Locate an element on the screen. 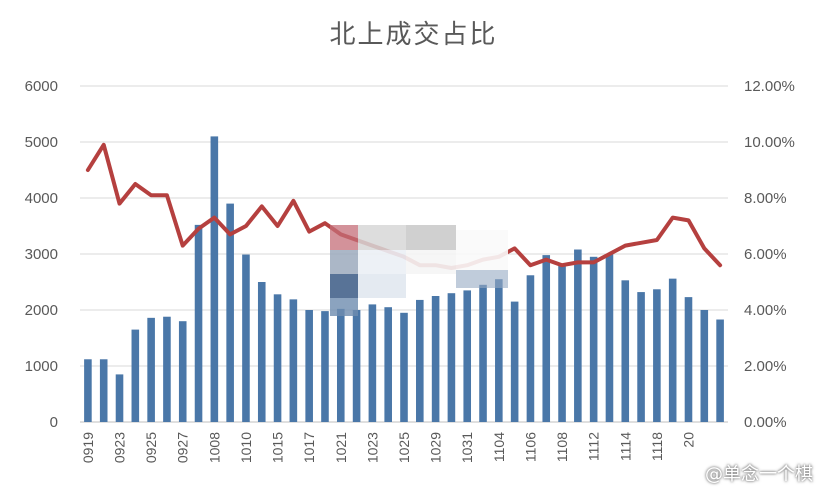 The width and height of the screenshot is (827, 500). x-tick-label: 1029 is located at coordinates (436, 447).